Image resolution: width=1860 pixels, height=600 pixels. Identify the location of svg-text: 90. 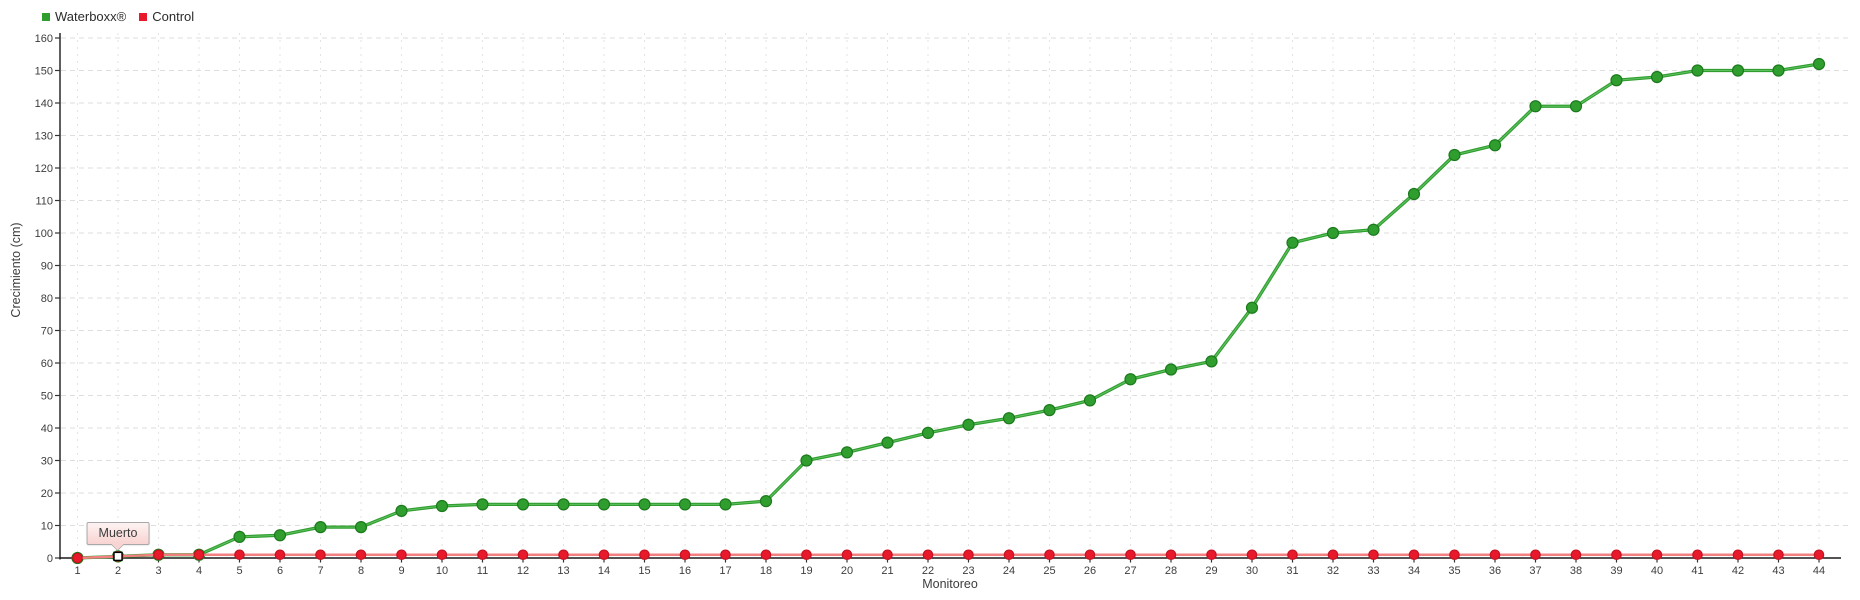
(47, 266).